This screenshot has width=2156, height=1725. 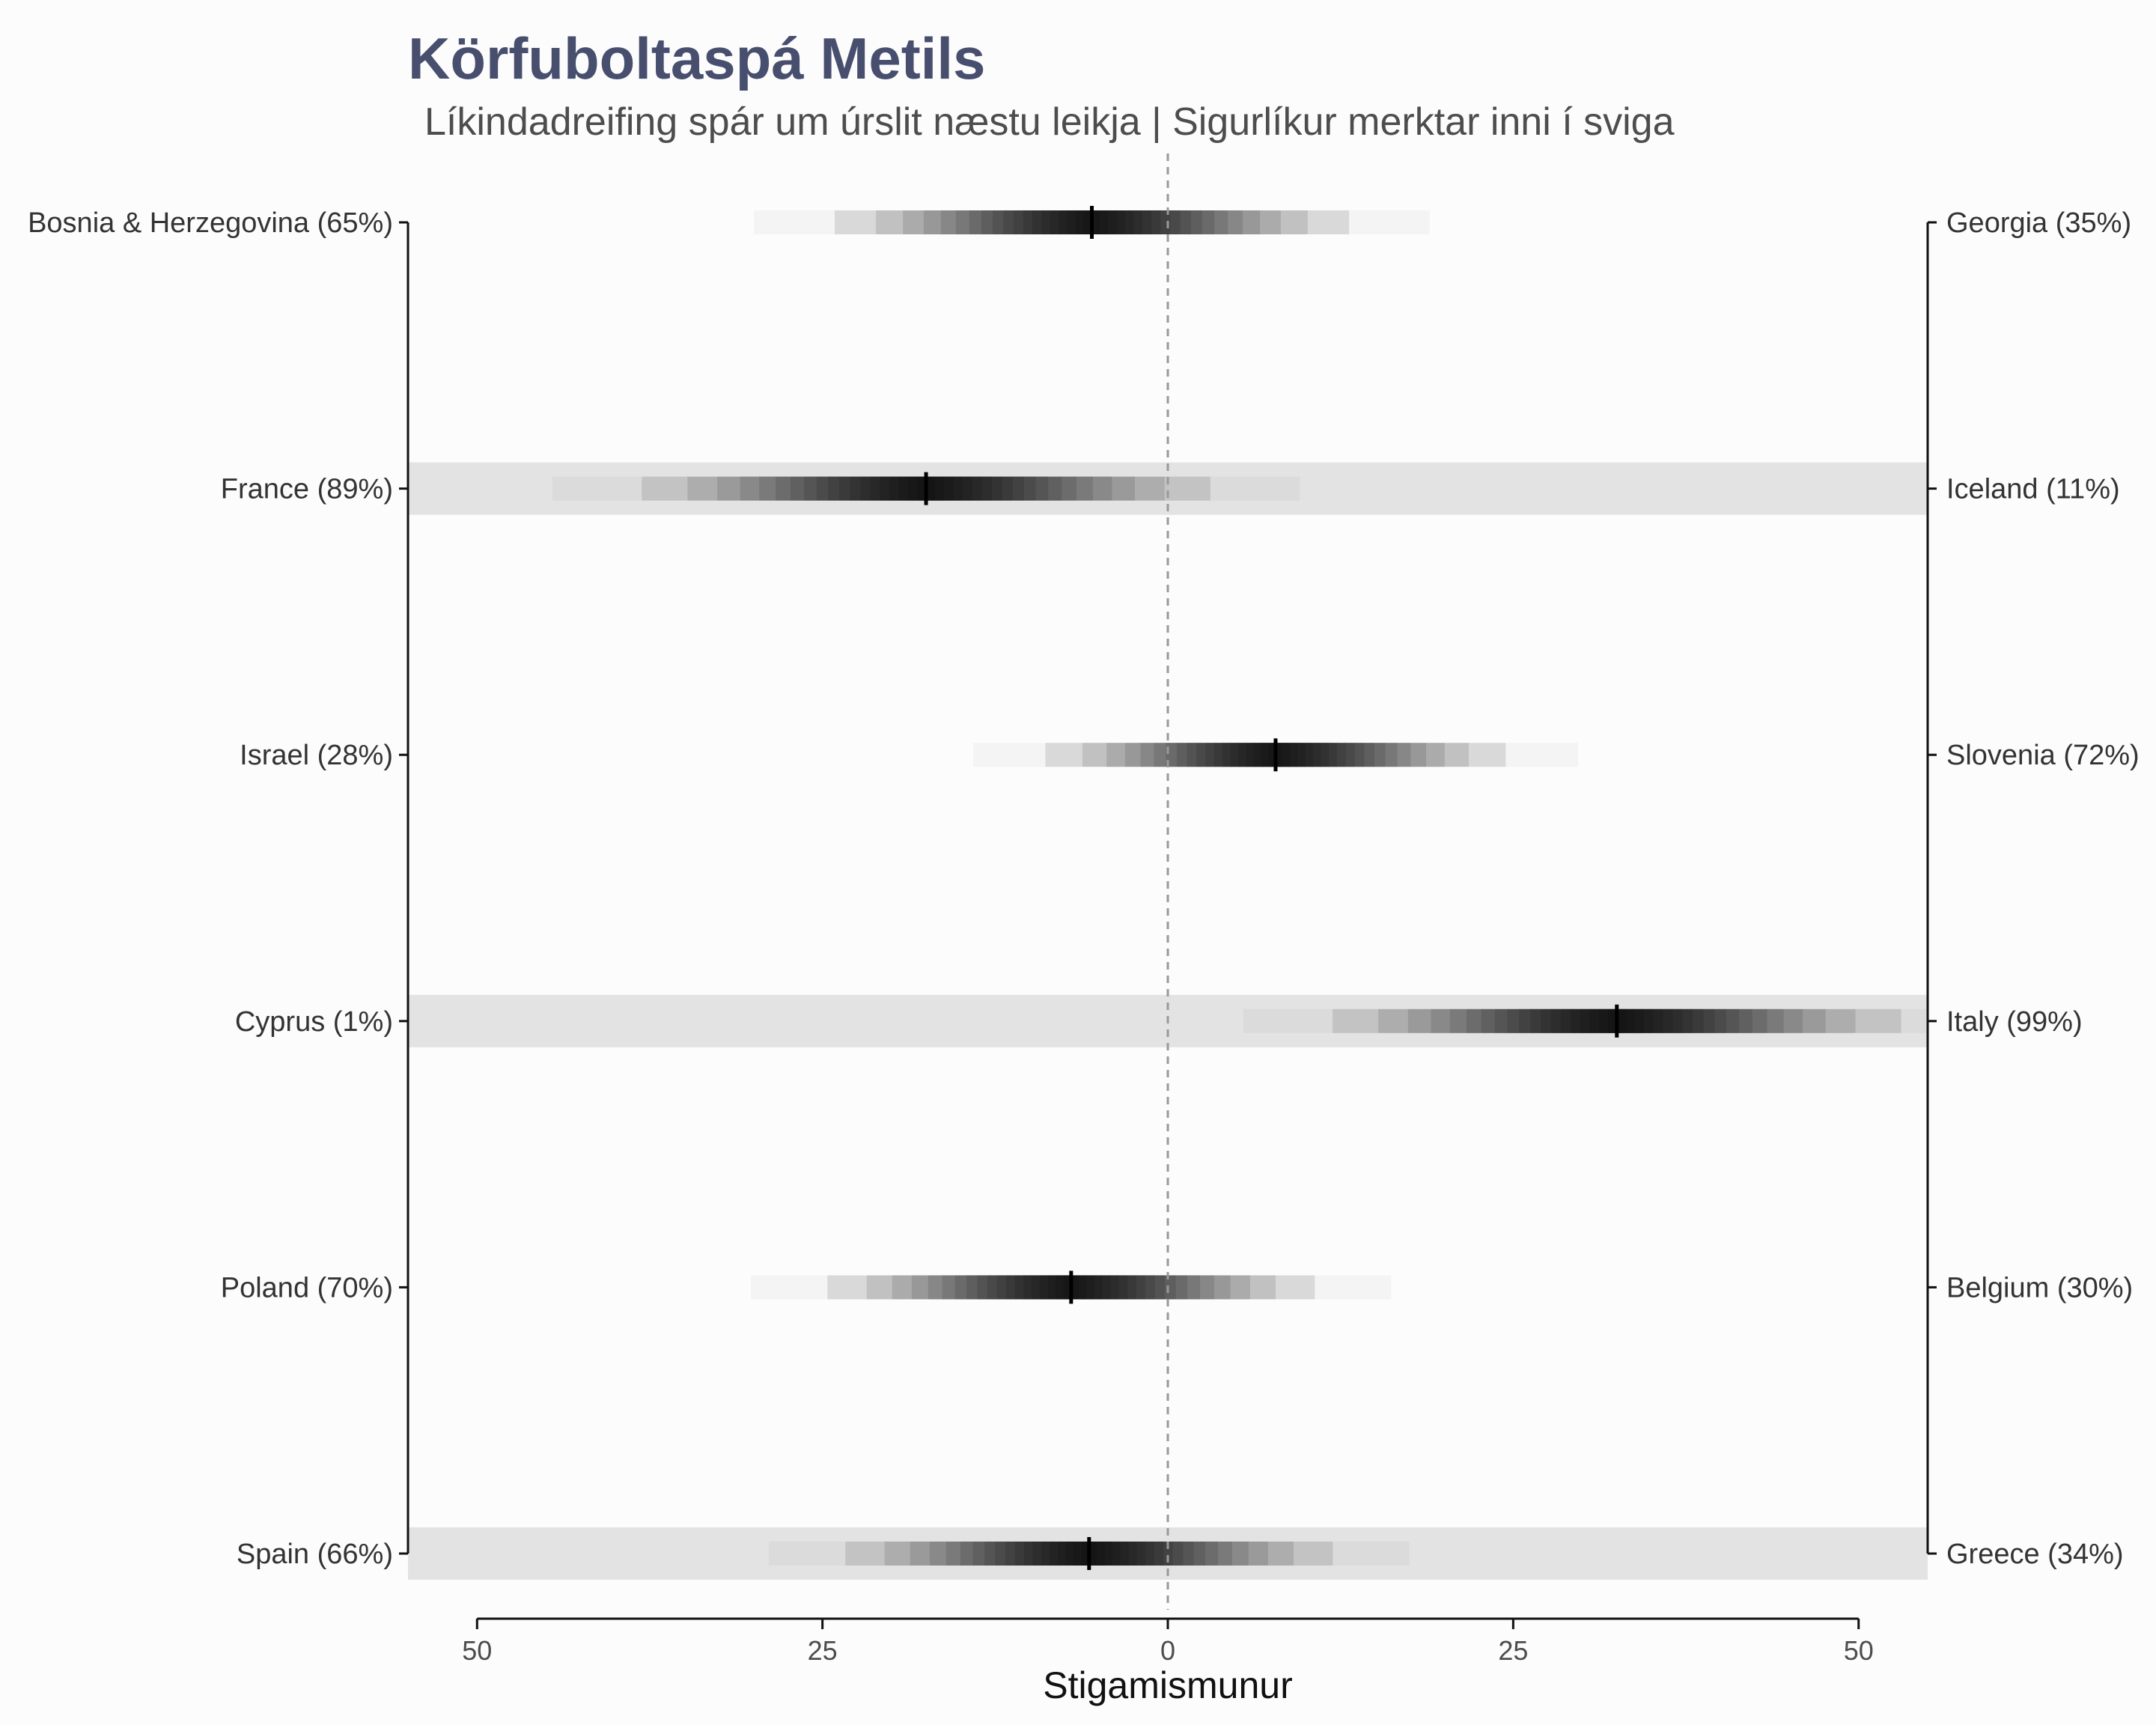 I want to click on x-tick-label: 0, so click(x=1167, y=1651).